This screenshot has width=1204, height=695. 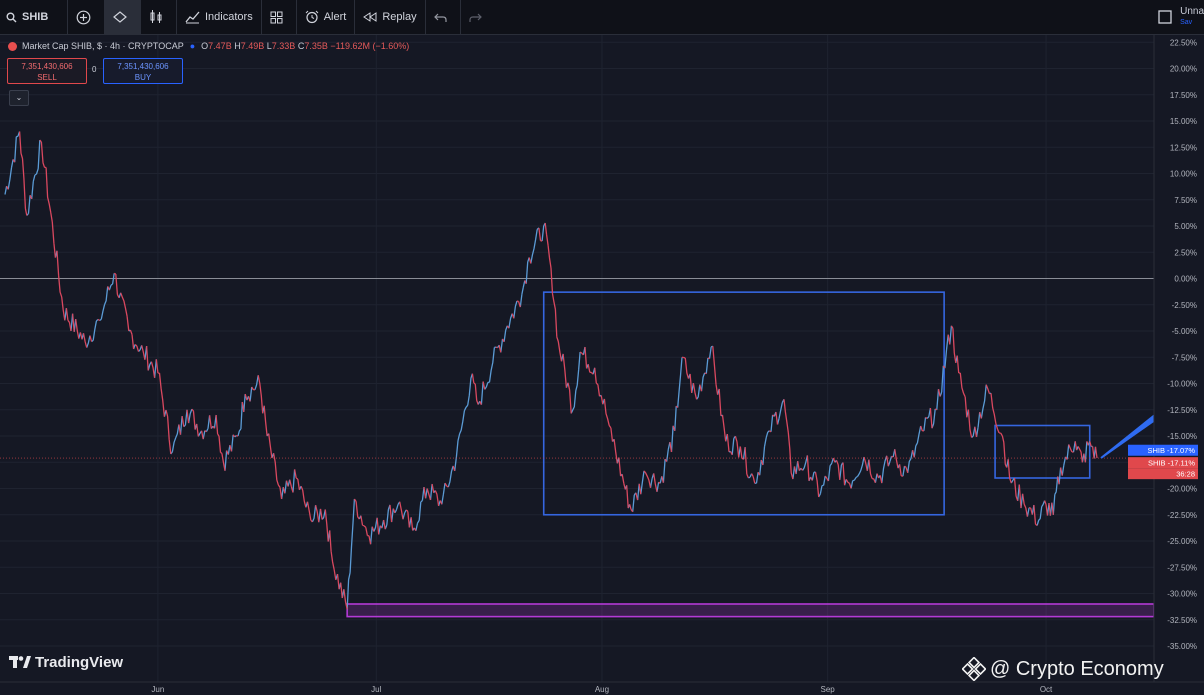 What do you see at coordinates (376, 689) in the screenshot?
I see `x-tick-label: Jul` at bounding box center [376, 689].